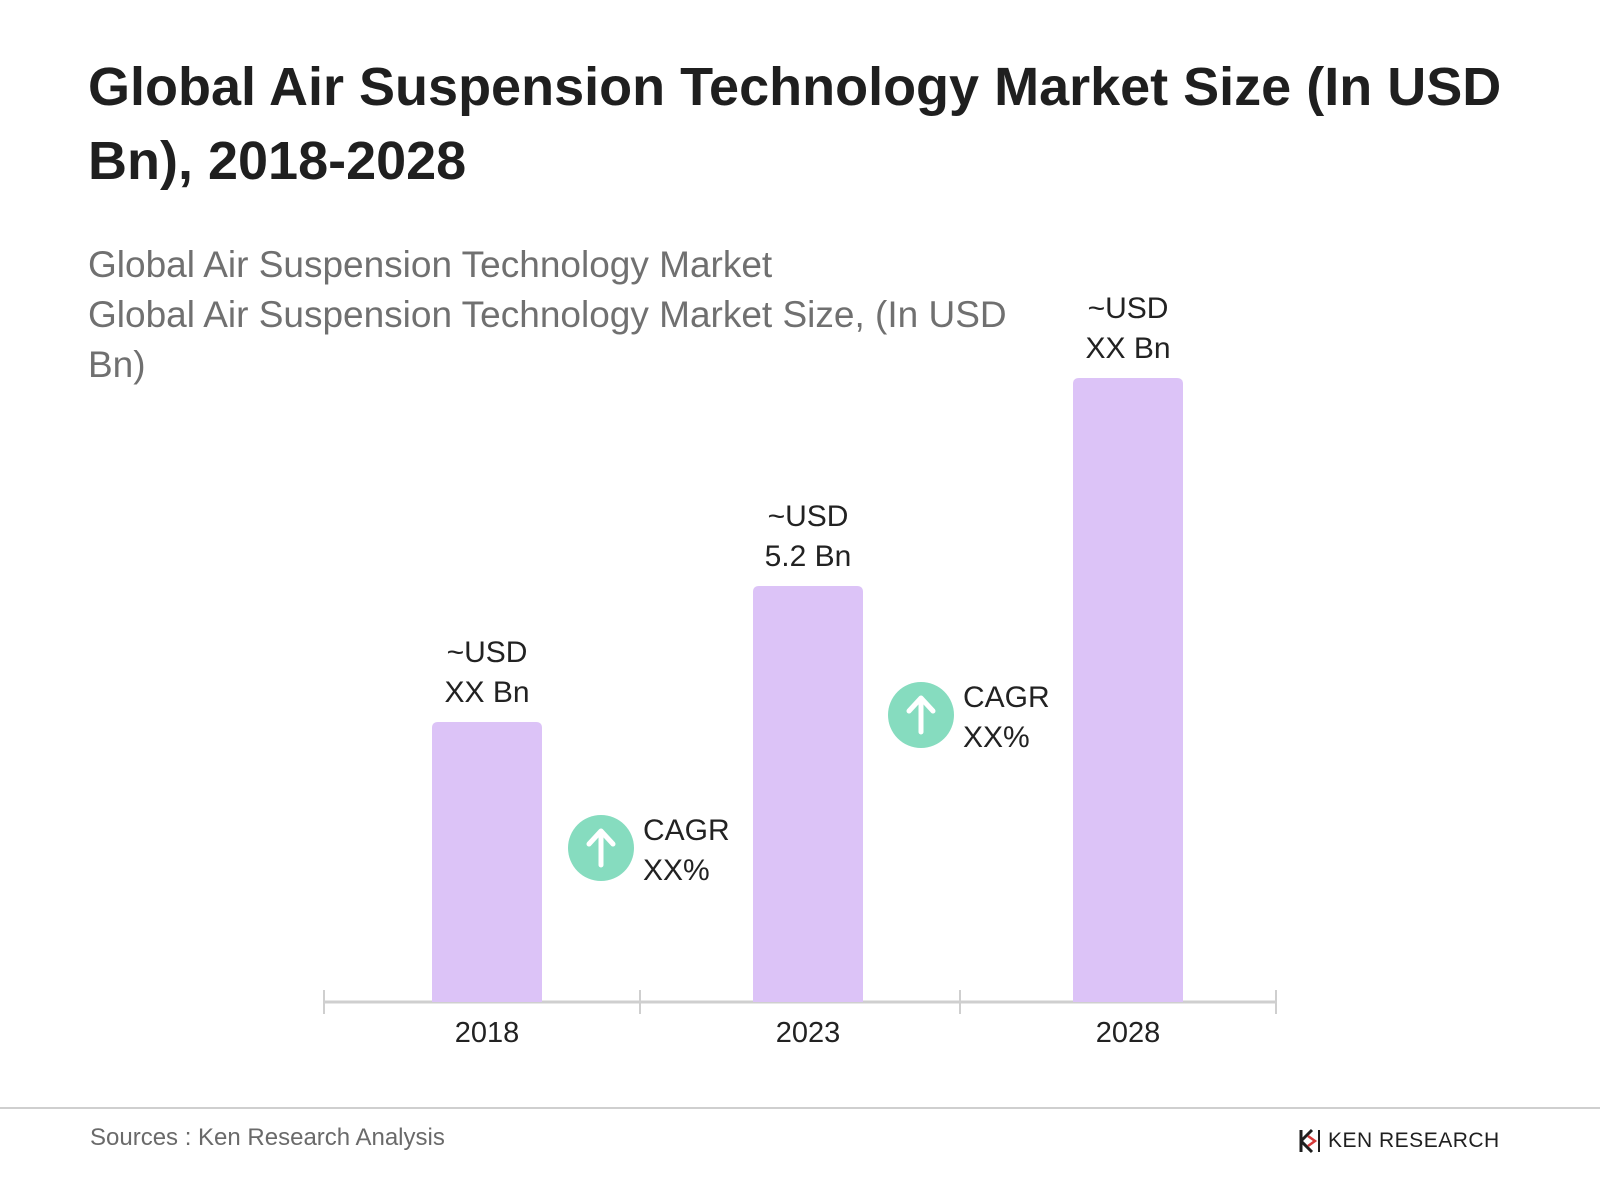 The width and height of the screenshot is (1600, 1200). Describe the element at coordinates (800, 1108) in the screenshot. I see `footer-divider` at that location.